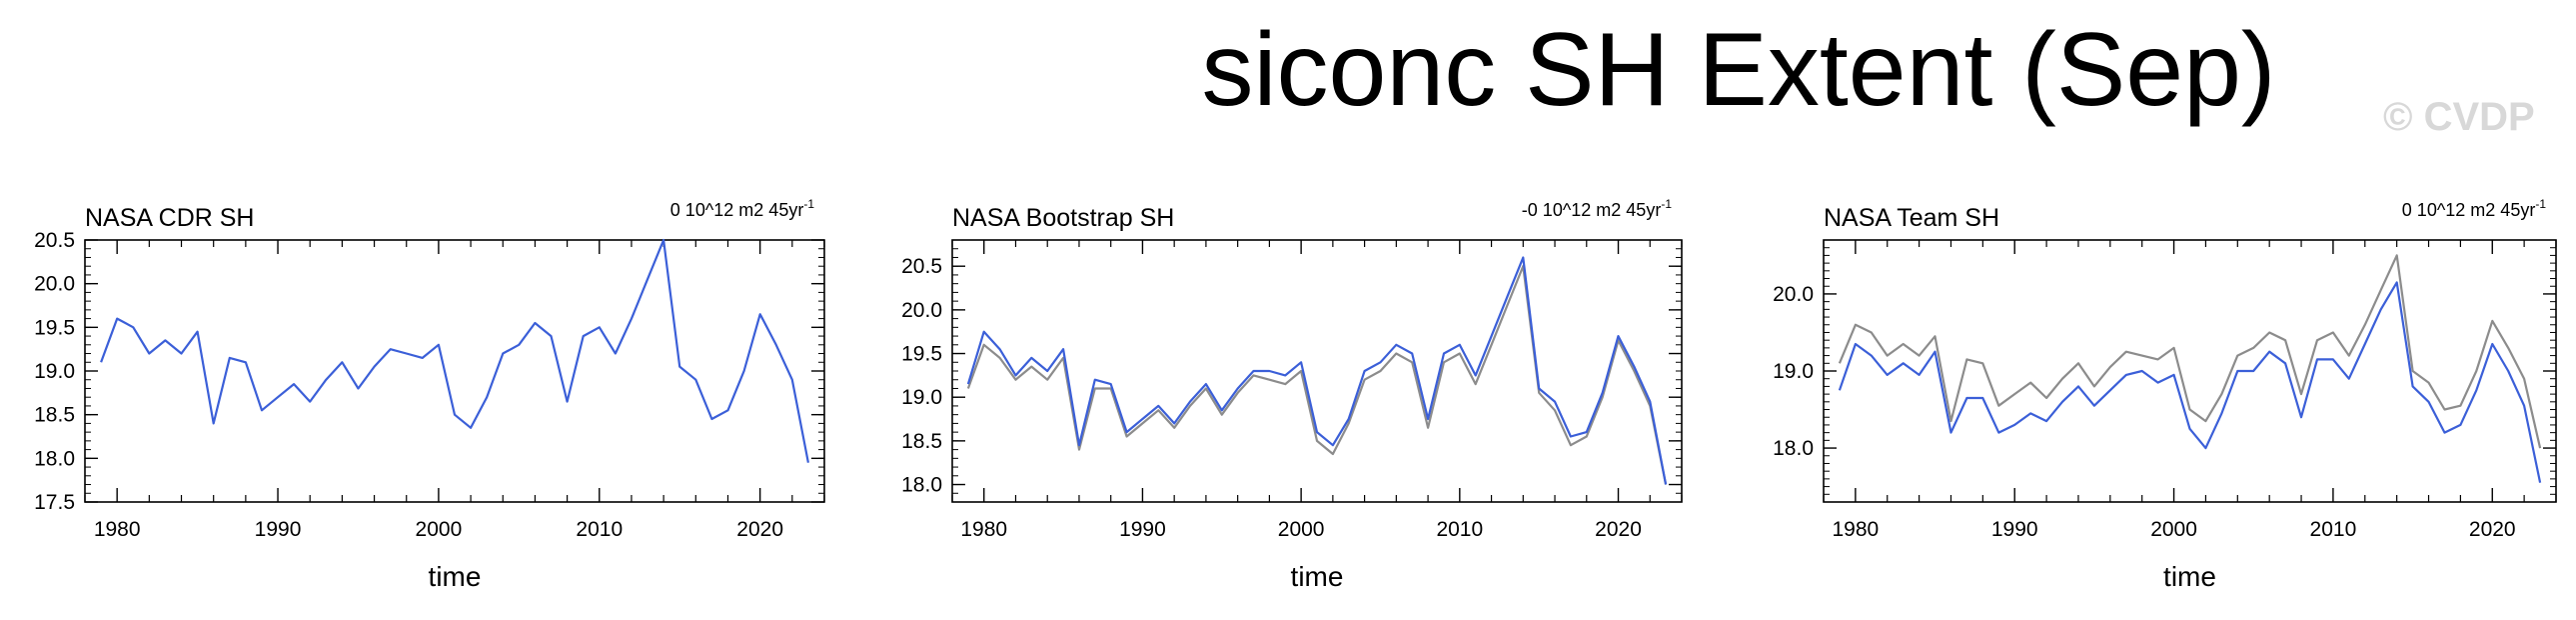 This screenshot has height=620, width=2576. Describe the element at coordinates (1592, 210) in the screenshot. I see `trend-value: -0 10^12 m2 45yr` at that location.